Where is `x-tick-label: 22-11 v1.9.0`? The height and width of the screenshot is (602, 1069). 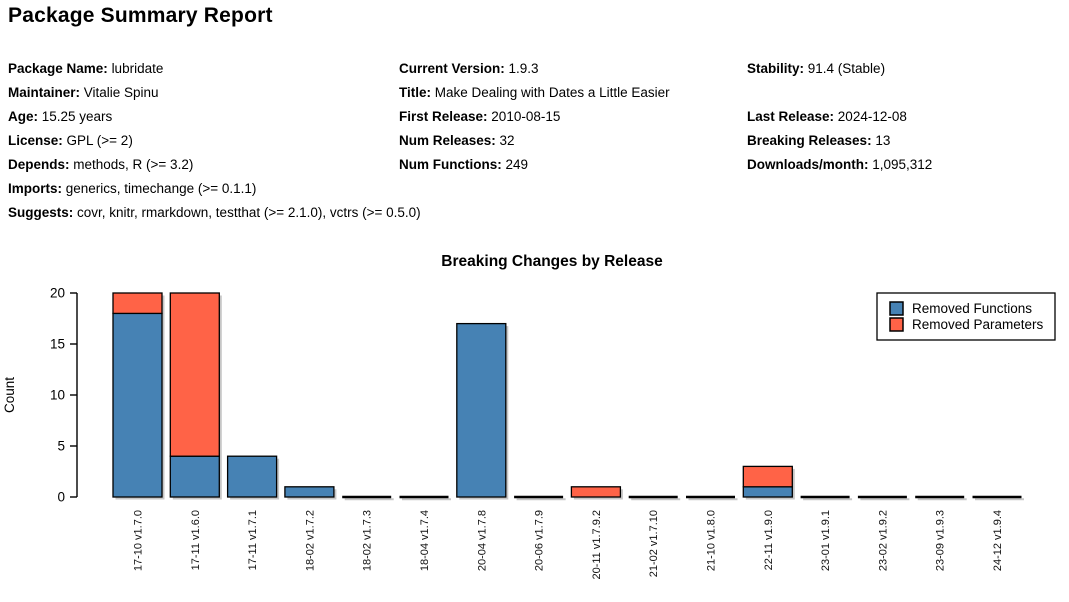 x-tick-label: 22-11 v1.9.0 is located at coordinates (769, 540).